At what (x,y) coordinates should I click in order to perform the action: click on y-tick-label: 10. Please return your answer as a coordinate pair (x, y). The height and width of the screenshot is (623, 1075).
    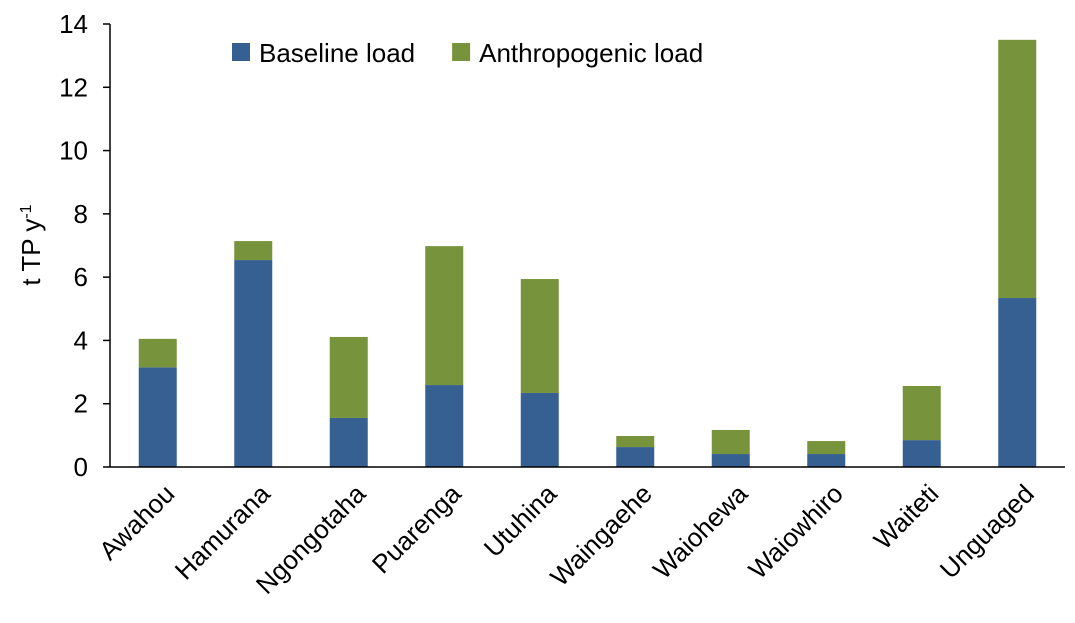
    Looking at the image, I should click on (73, 151).